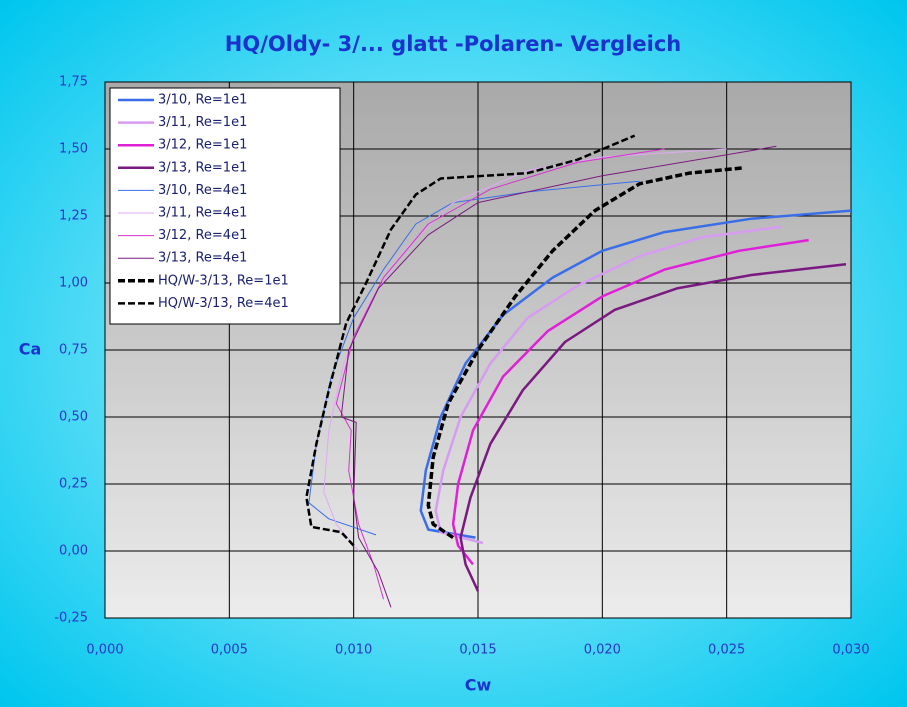 This screenshot has height=707, width=907. I want to click on y-tick-label: 0,00, so click(73, 551).